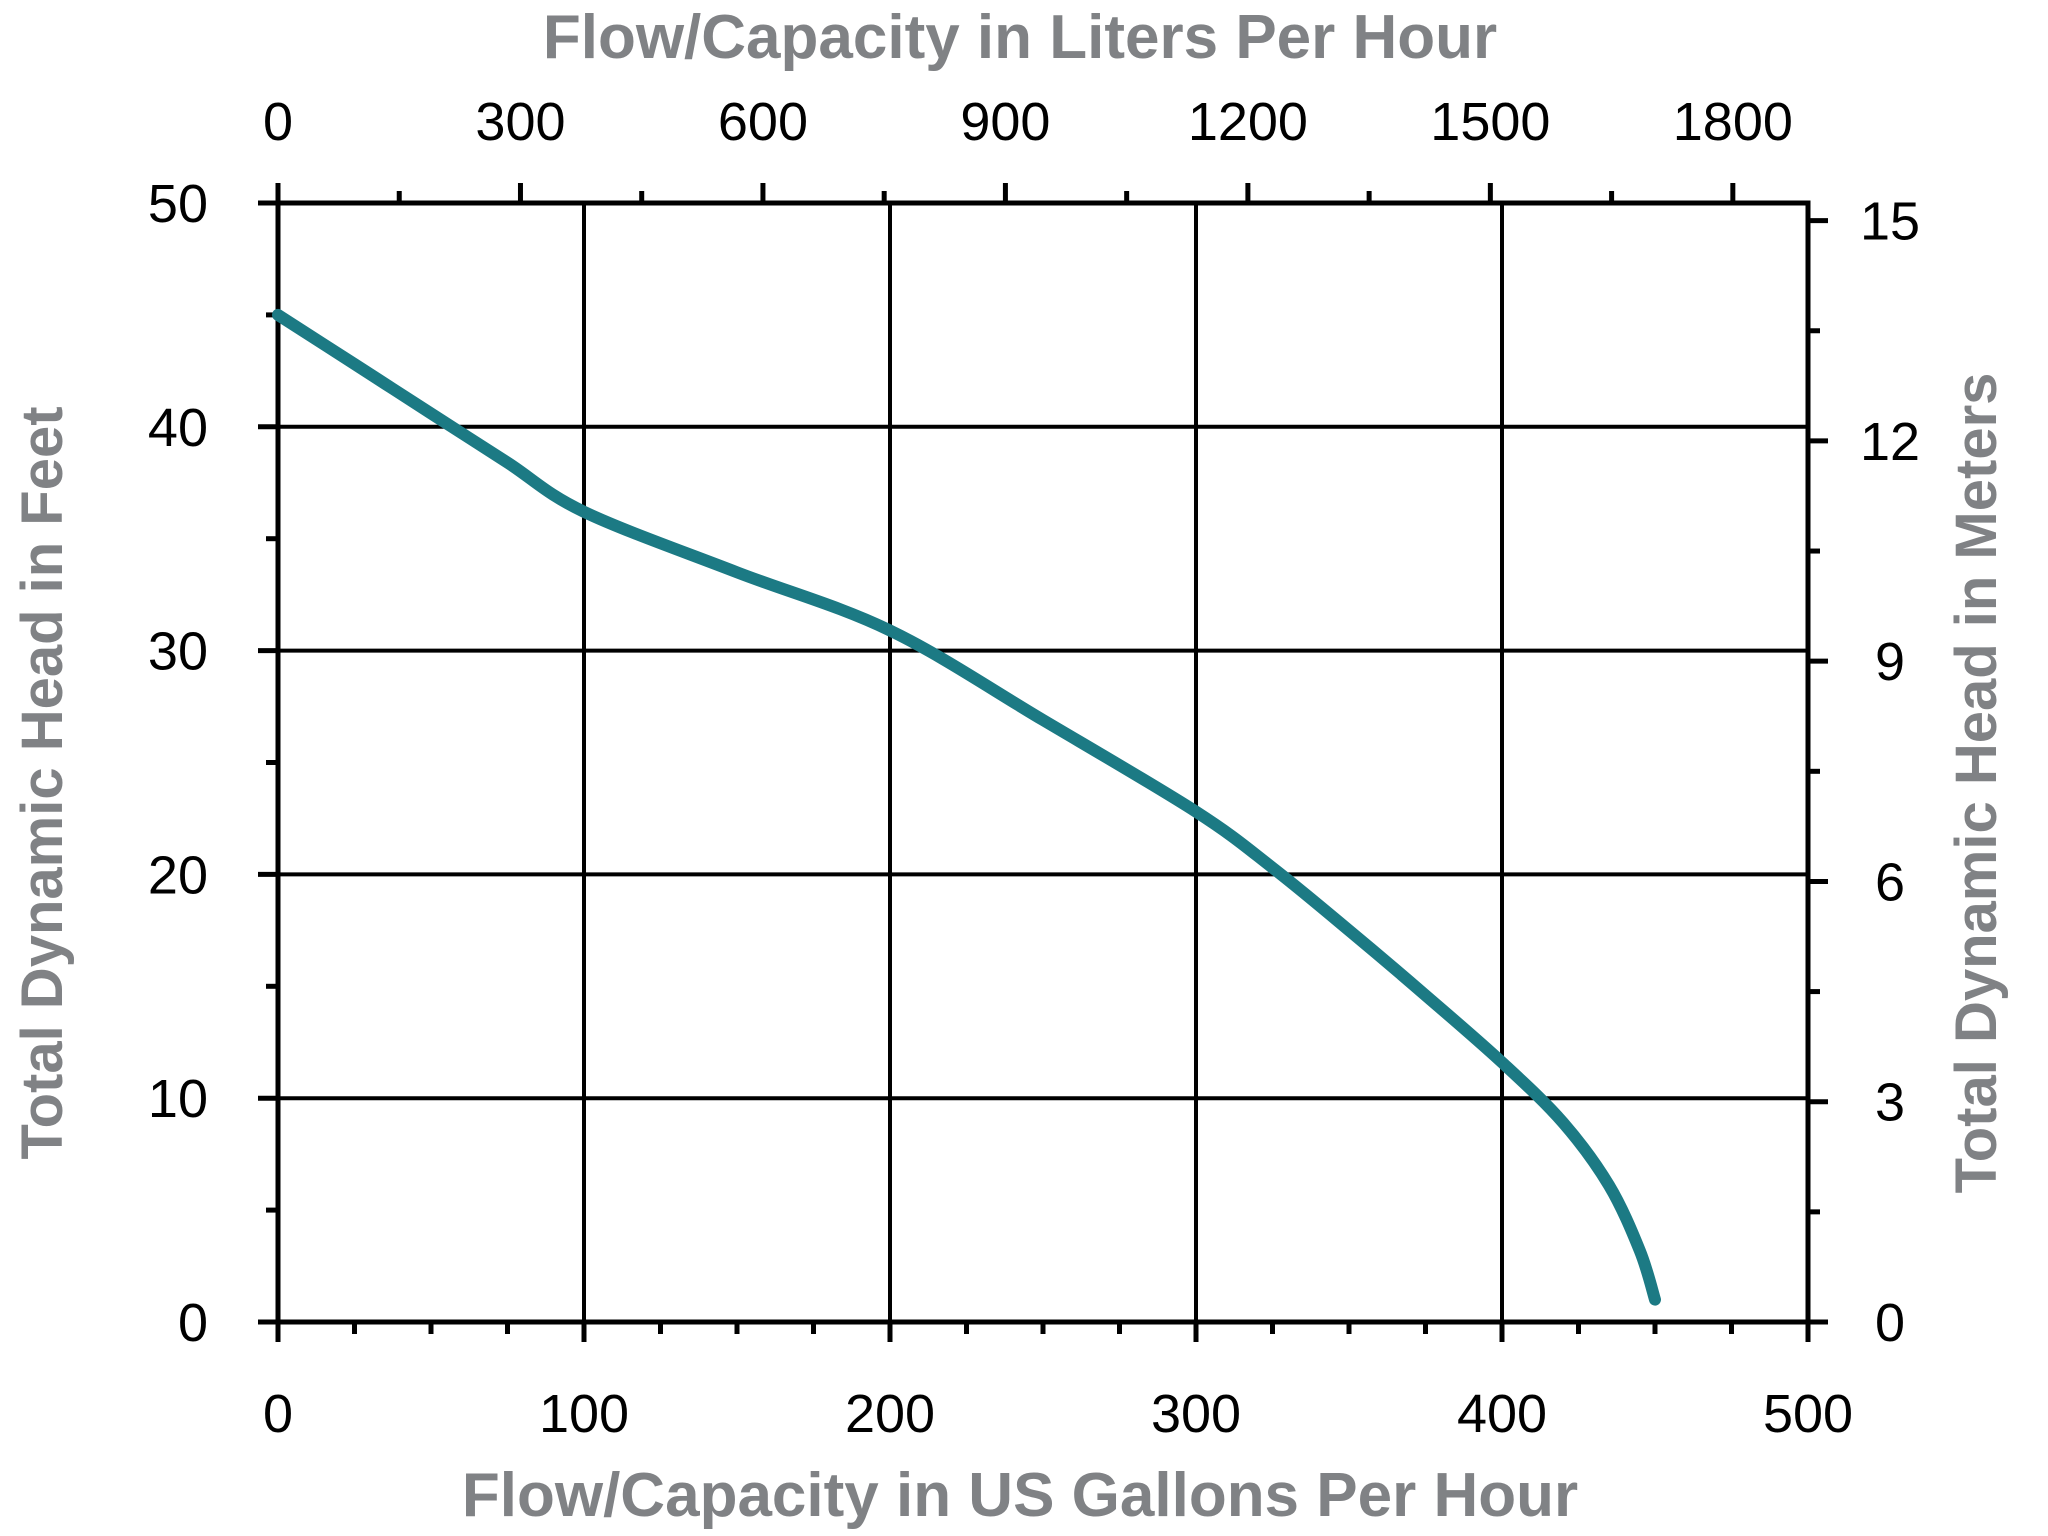 This screenshot has width=2048, height=1536. I want to click on x2-tick-label: 1800, so click(1733, 122).